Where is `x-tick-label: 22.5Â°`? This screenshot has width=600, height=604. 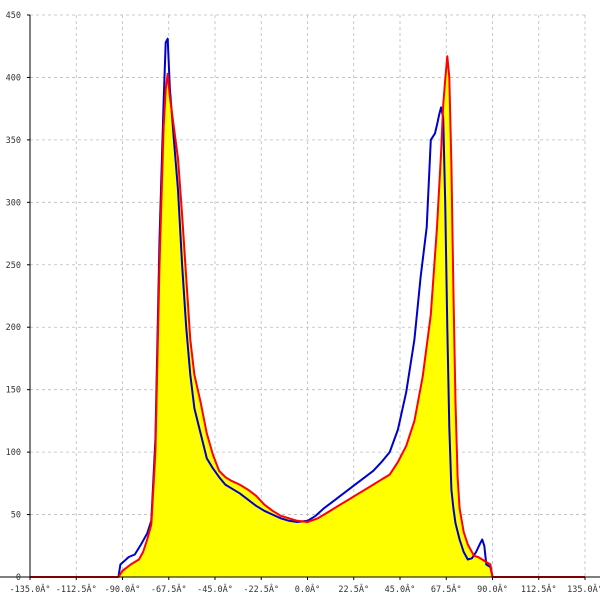 x-tick-label: 22.5Â° is located at coordinates (353, 589).